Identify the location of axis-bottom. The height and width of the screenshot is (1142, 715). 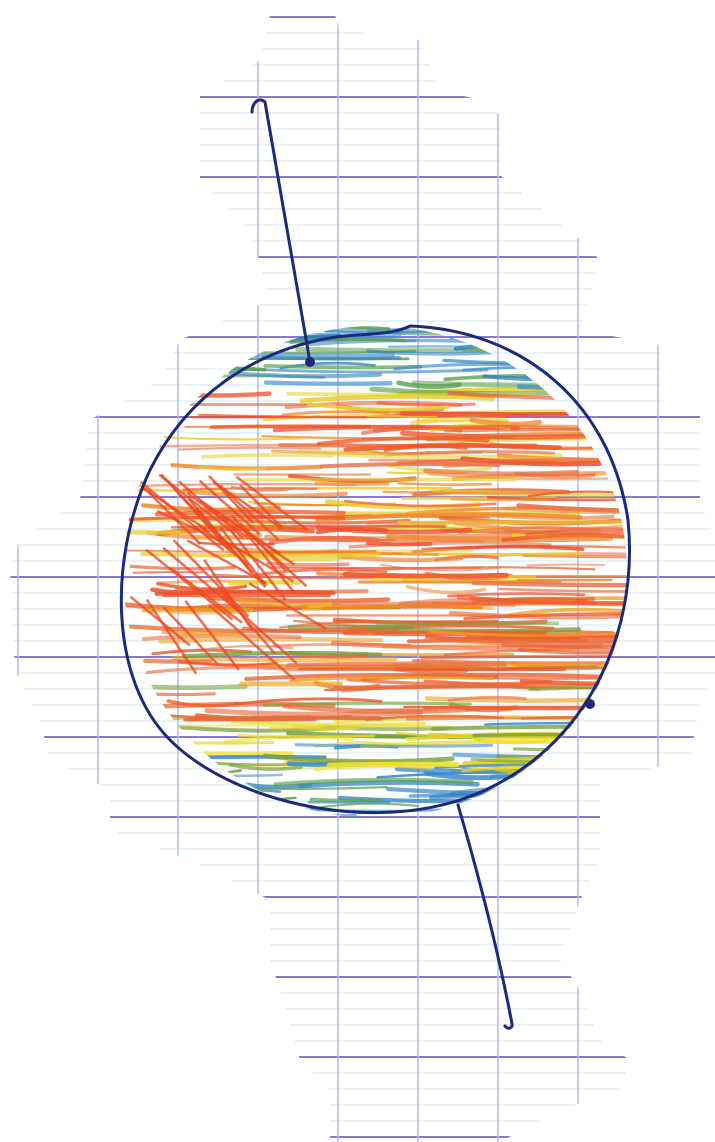
(485, 916).